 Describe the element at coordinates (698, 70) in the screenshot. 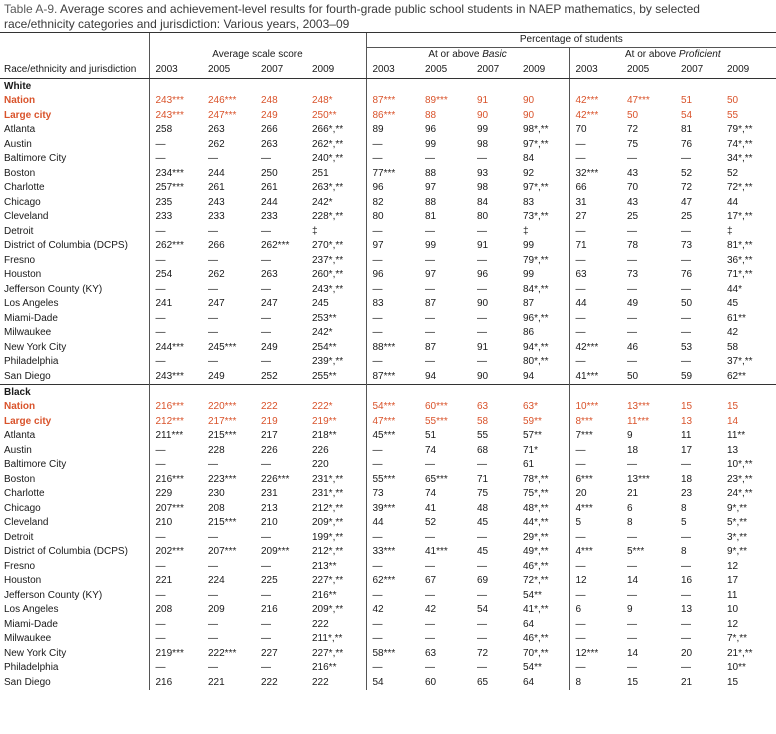

I see `year-header: 2007` at that location.